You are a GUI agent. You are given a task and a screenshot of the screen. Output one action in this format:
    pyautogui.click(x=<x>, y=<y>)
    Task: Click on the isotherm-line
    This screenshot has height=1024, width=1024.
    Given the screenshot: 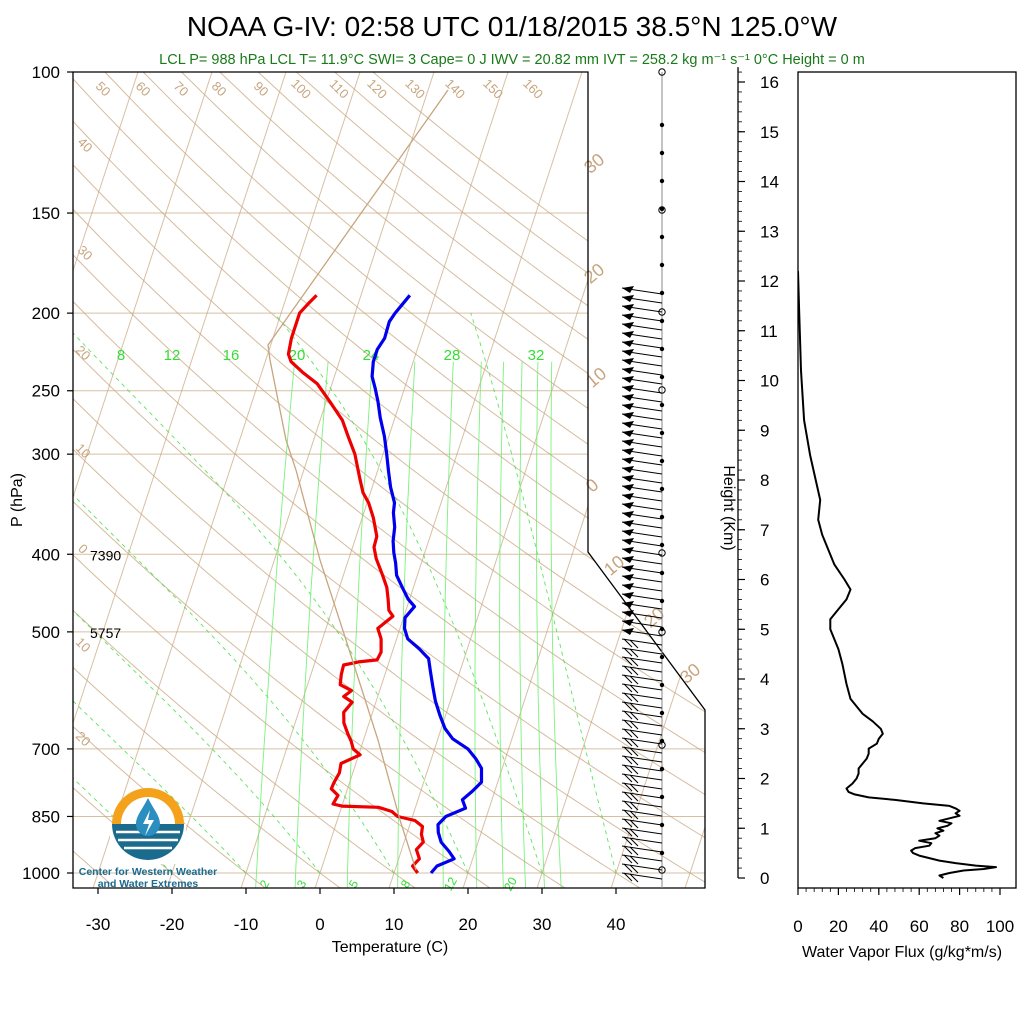 What is the action you would take?
    pyautogui.click(x=146, y=480)
    